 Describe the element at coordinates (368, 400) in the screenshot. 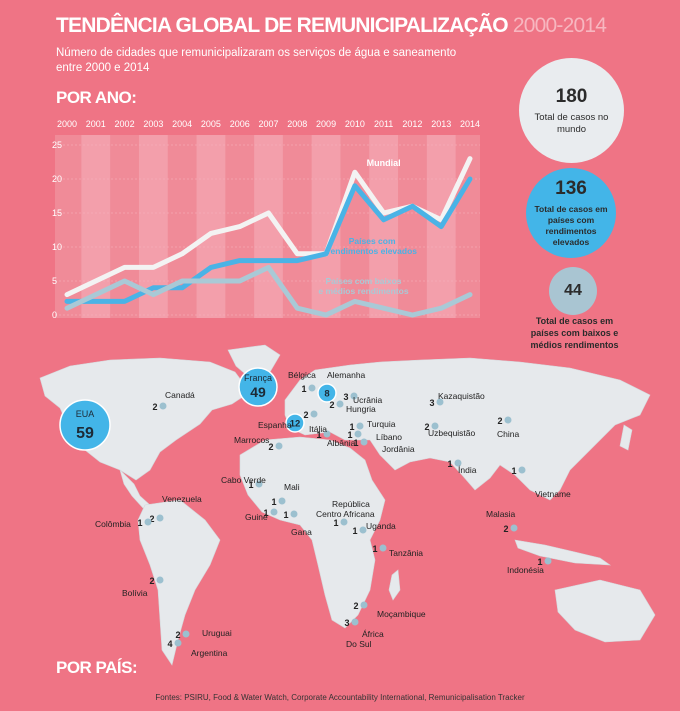

I see `country-name: Ucrânia` at that location.